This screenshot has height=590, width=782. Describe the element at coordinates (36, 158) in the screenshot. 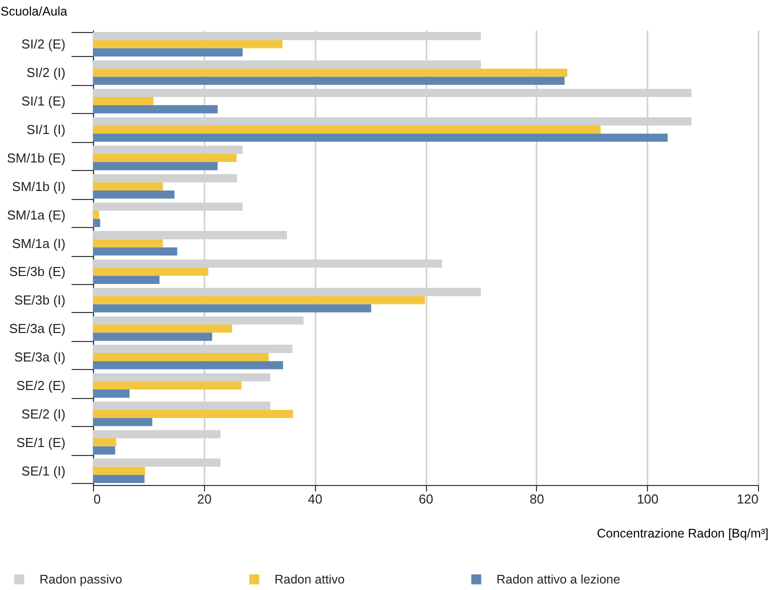

I see `y-tick-label: SM/1b (E)` at that location.